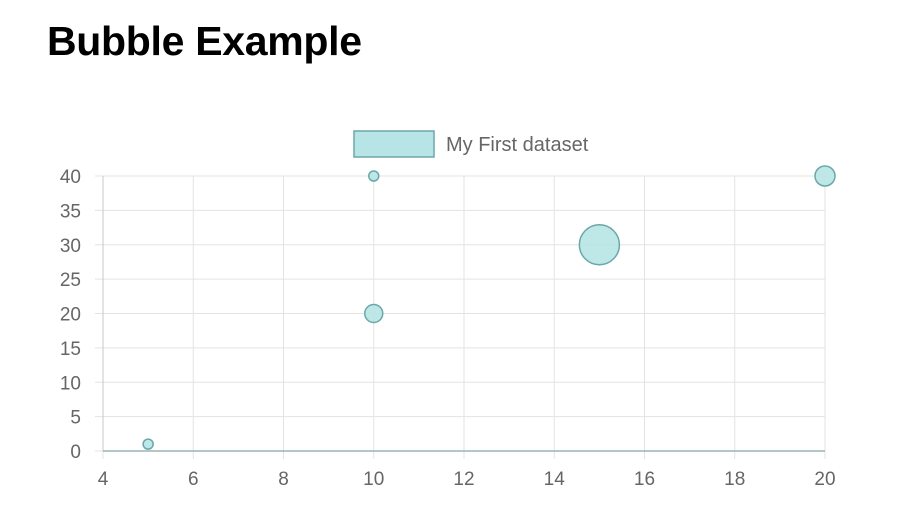 The image size is (902, 528). What do you see at coordinates (463, 479) in the screenshot?
I see `x-tick-label: 12` at bounding box center [463, 479].